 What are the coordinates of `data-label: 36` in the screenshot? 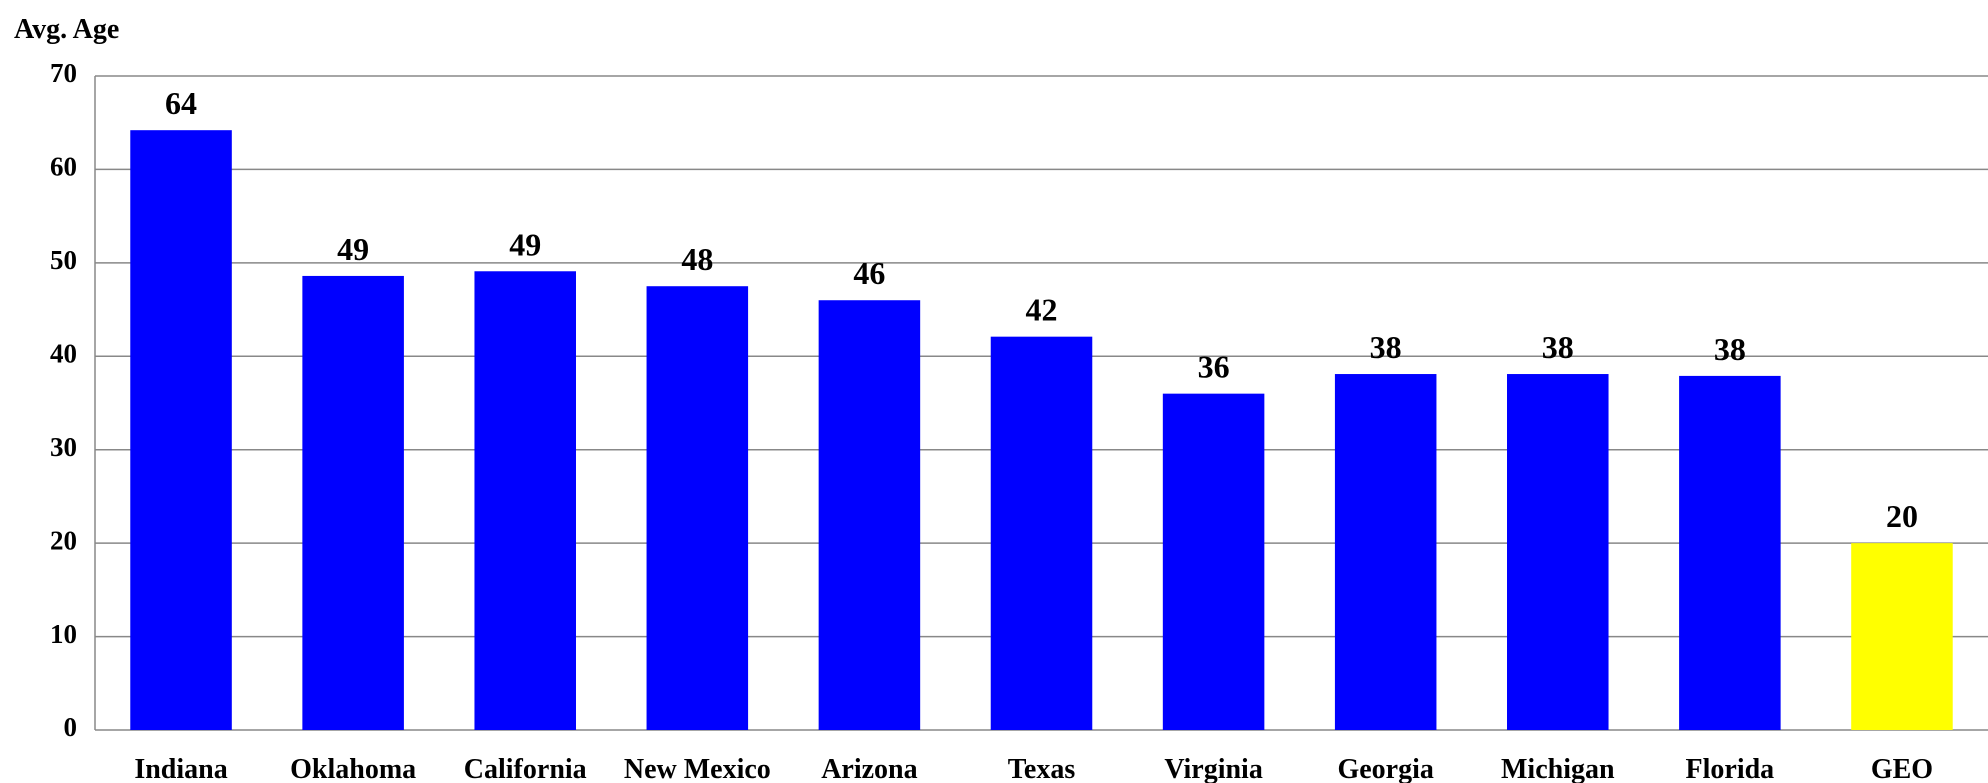 It's located at (1214, 367).